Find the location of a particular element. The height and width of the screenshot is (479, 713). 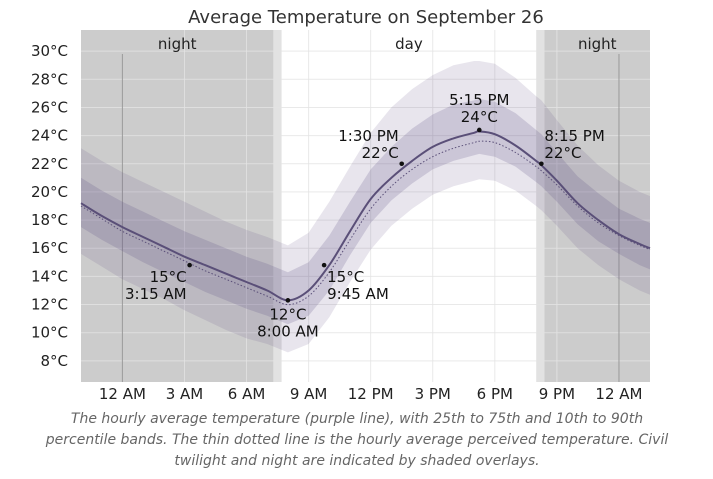

y-tick-label: 18°C is located at coordinates (49, 220).